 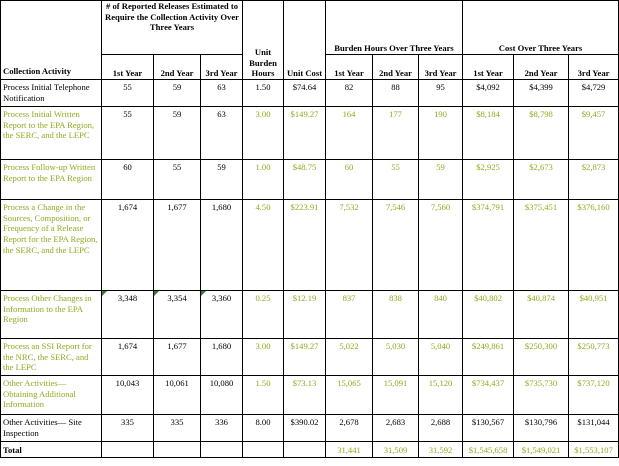 What do you see at coordinates (541, 449) in the screenshot?
I see `total-cost-year2-cell: $1,549,021` at bounding box center [541, 449].